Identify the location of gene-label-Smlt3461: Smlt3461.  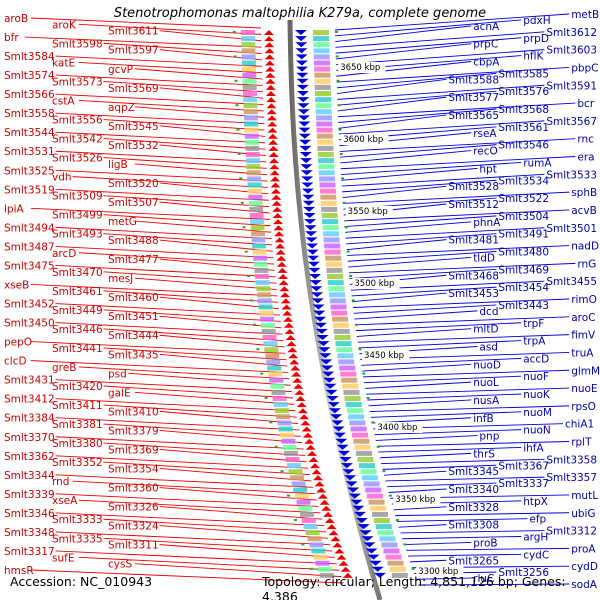
(77, 292).